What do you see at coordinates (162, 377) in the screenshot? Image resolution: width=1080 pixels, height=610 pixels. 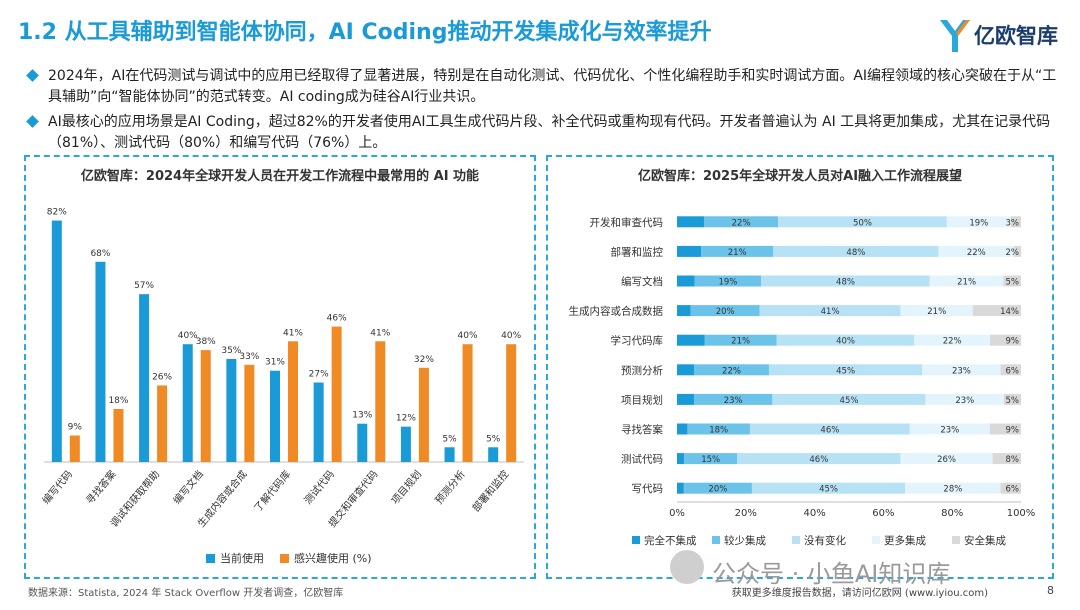 I see `bar-value-label: 26%` at bounding box center [162, 377].